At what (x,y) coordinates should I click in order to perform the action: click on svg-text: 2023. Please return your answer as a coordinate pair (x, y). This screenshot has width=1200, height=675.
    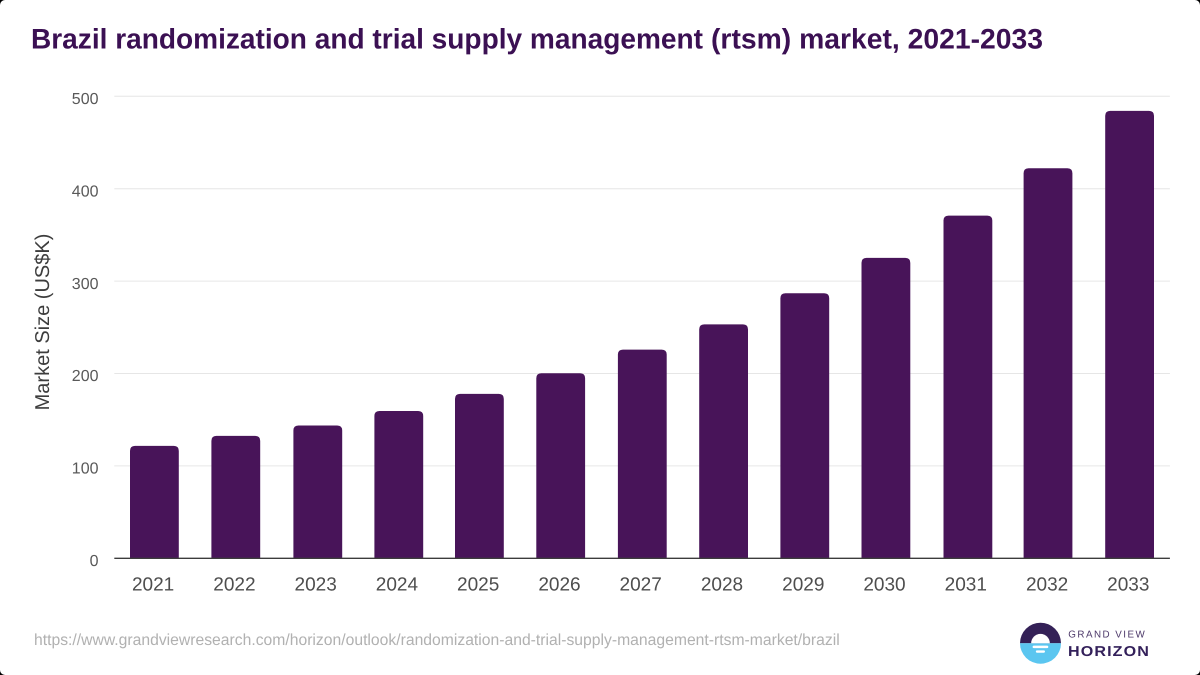
    Looking at the image, I should click on (316, 585).